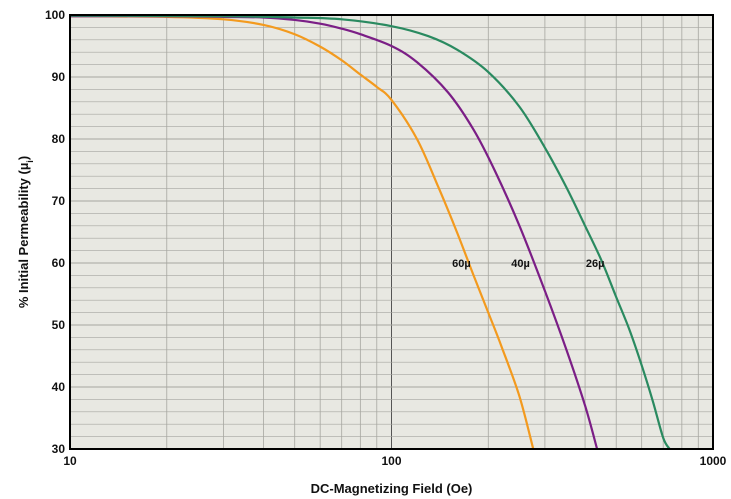 The image size is (731, 499). I want to click on x-tick-label: 100, so click(391, 461).